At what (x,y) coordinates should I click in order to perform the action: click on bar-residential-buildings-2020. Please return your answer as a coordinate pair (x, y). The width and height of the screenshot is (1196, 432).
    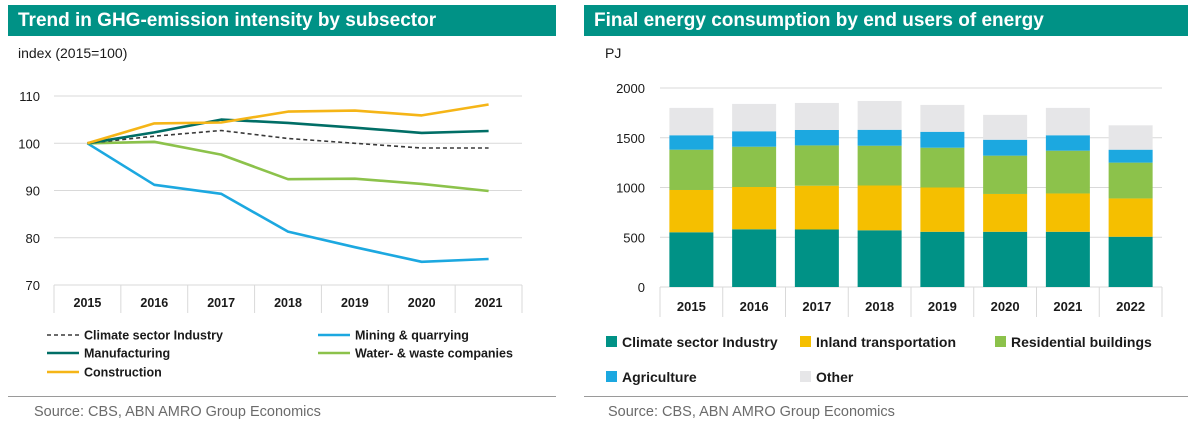
    Looking at the image, I should click on (1005, 174).